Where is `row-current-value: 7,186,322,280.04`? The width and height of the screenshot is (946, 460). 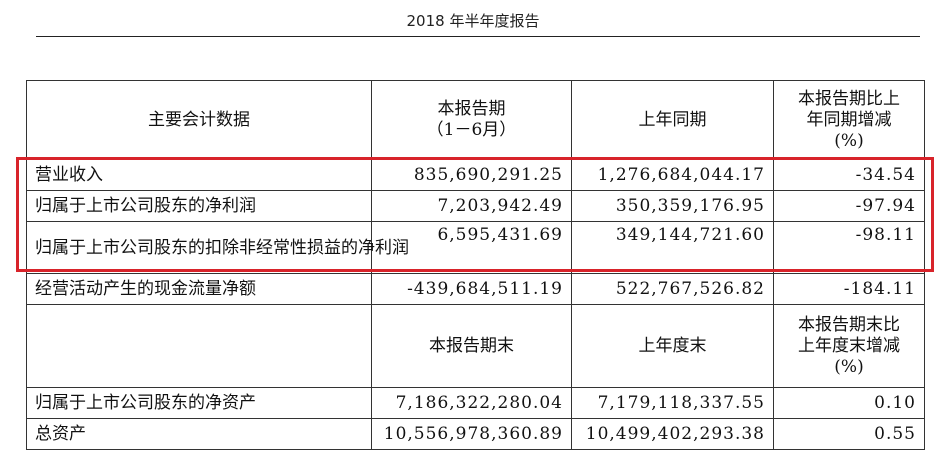 row-current-value: 7,186,322,280.04 is located at coordinates (471, 403).